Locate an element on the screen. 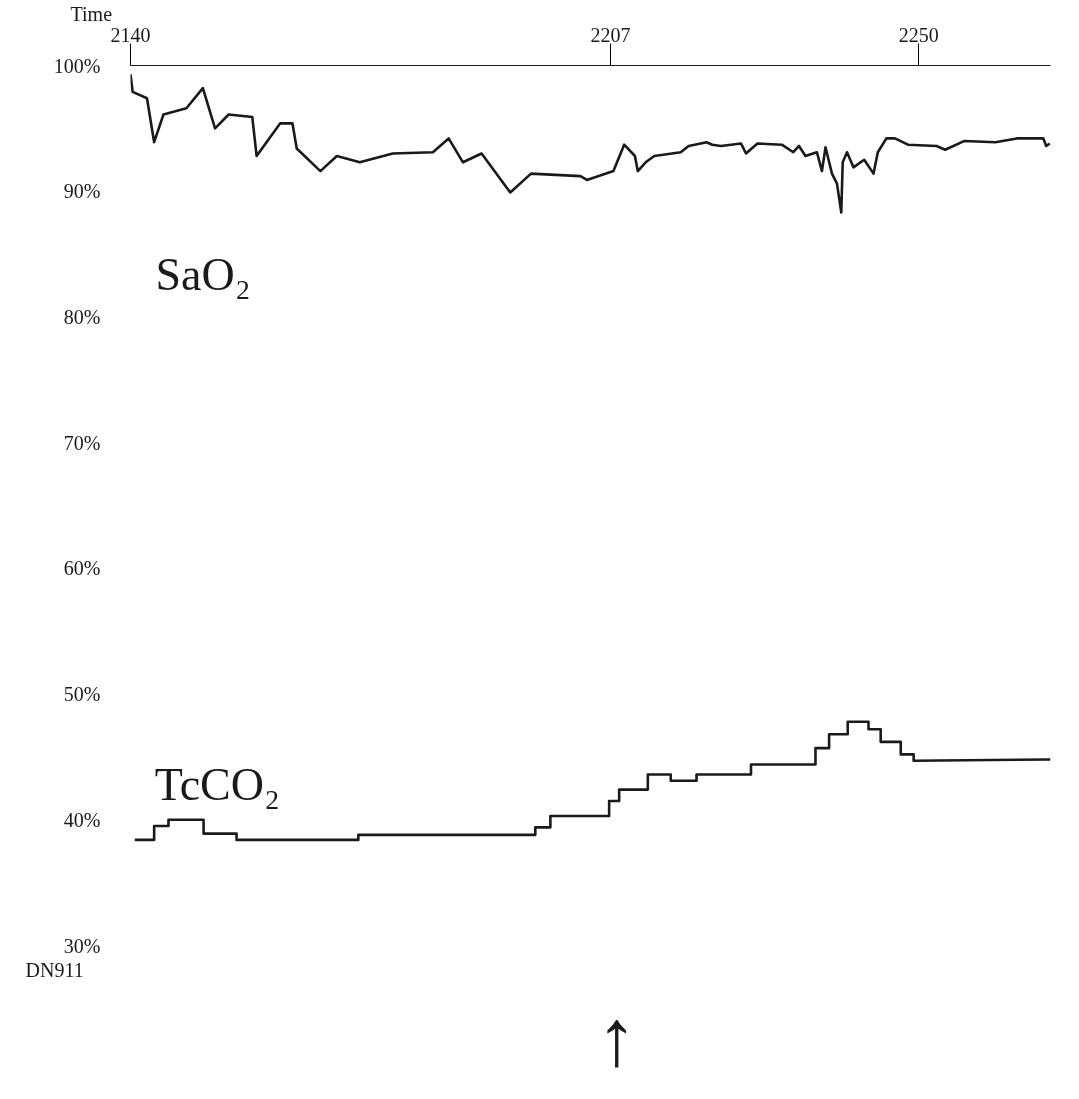  text: DN911 is located at coordinates (54, 969).